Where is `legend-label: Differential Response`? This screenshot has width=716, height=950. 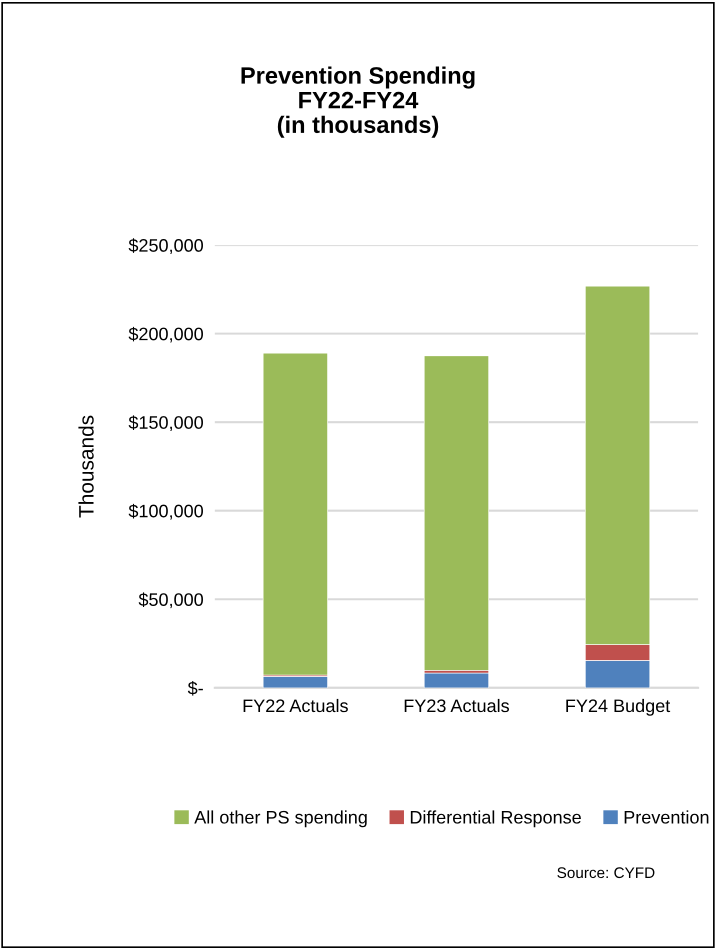 legend-label: Differential Response is located at coordinates (495, 819).